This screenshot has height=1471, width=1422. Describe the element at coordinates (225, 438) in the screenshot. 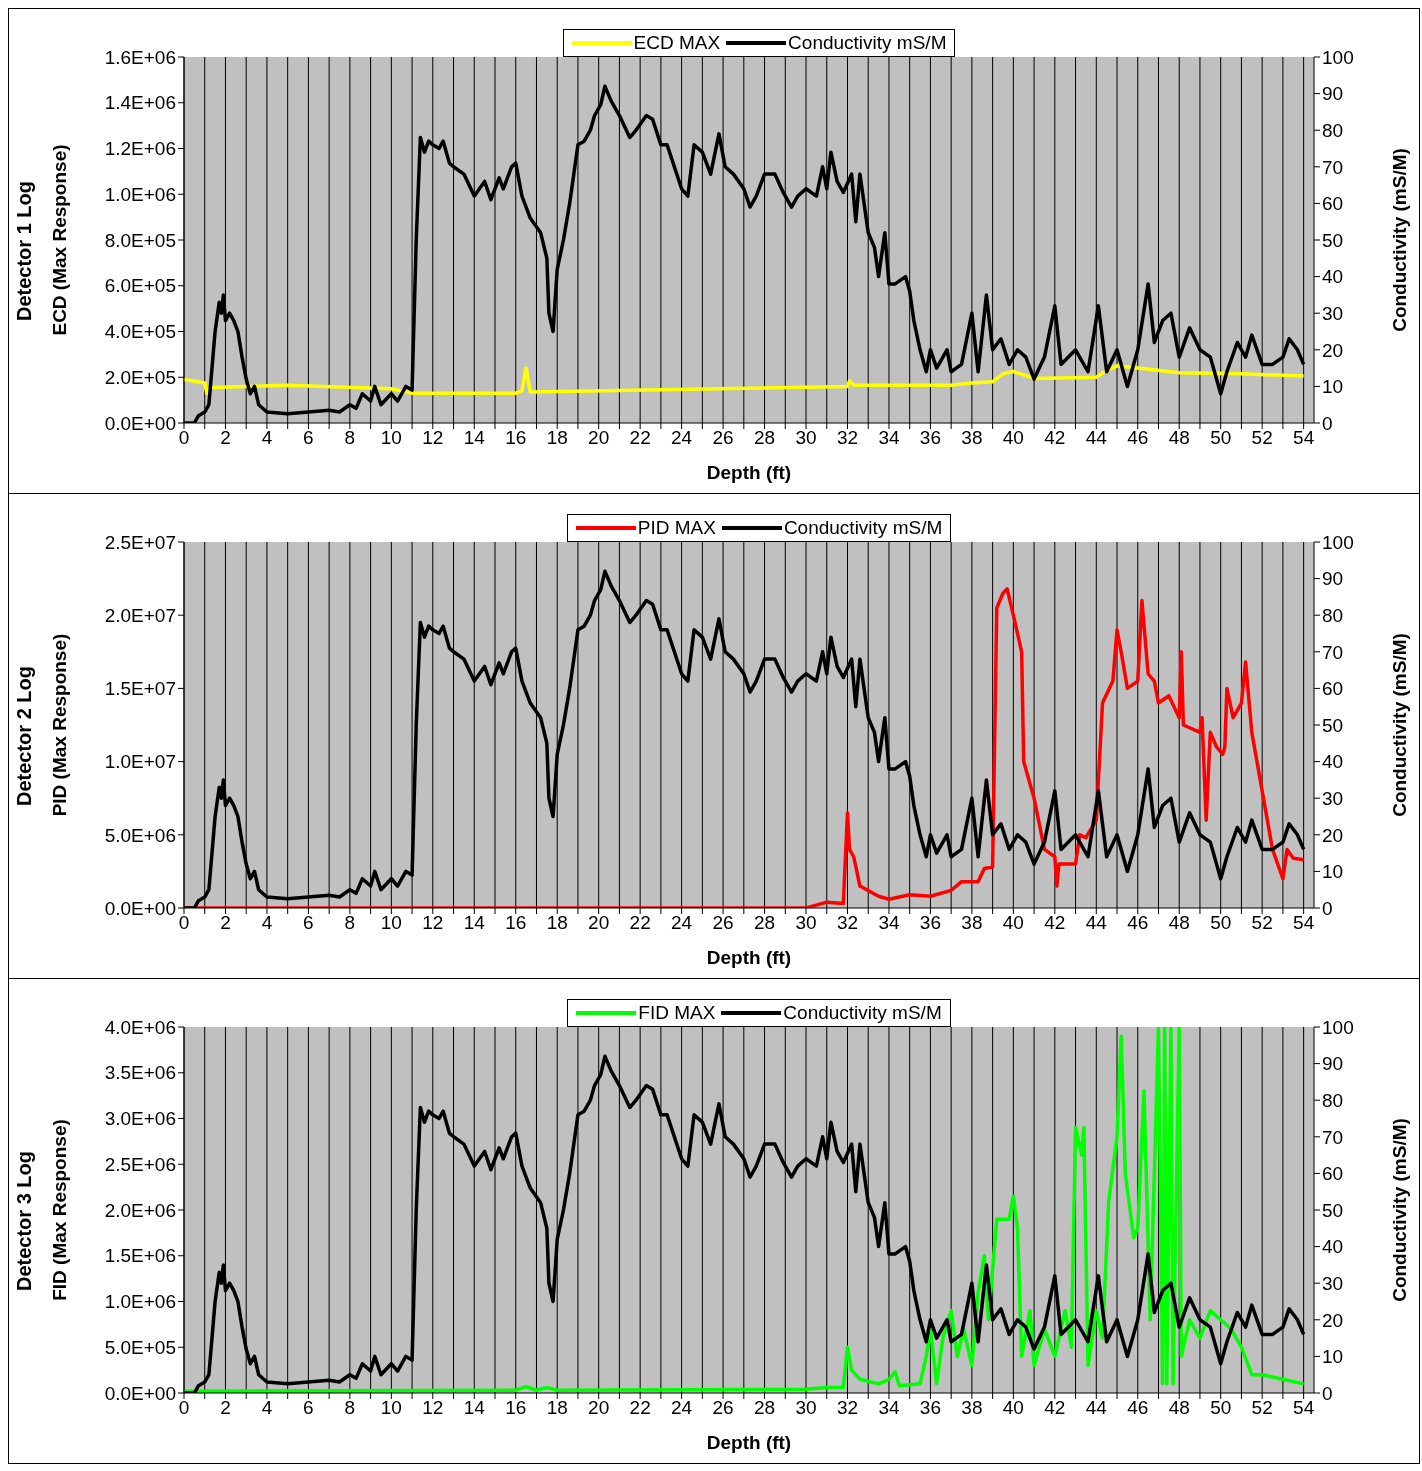

I see `x-tick-label: 2` at that location.